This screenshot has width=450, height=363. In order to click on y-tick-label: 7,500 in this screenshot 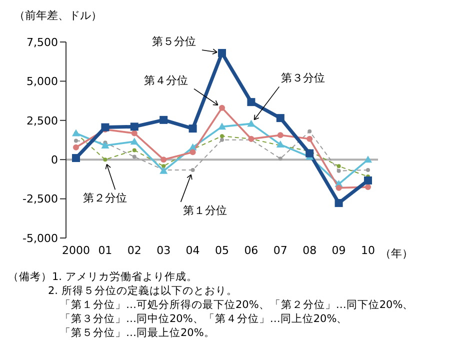, I will do `click(42, 42)`.